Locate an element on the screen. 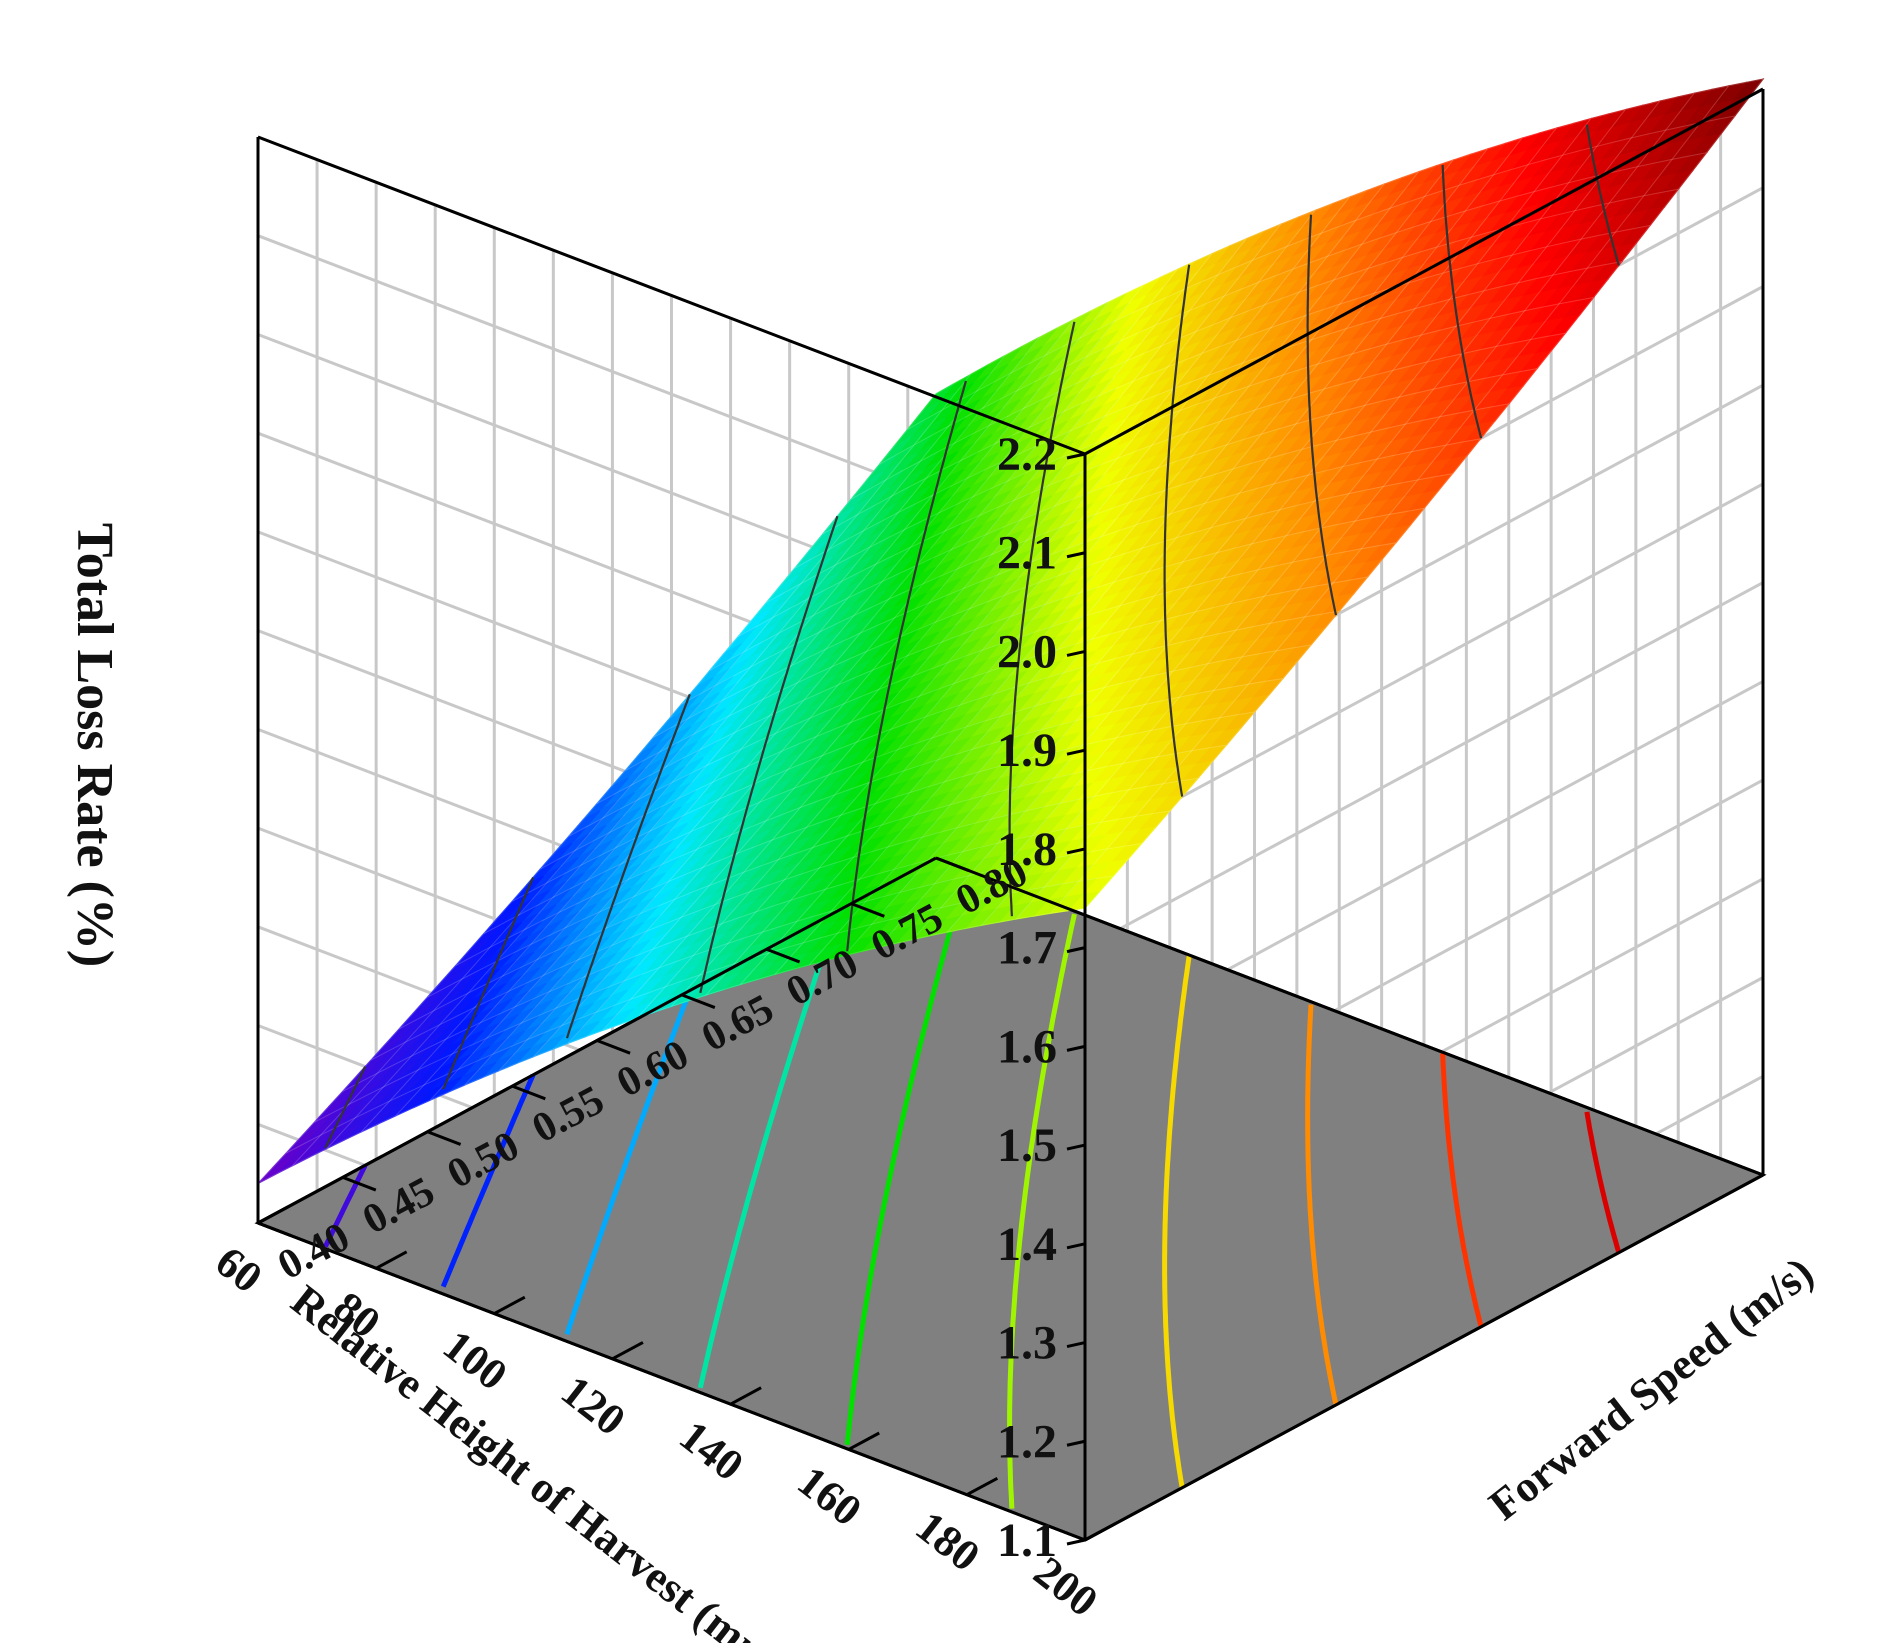 The image size is (1901, 1643). z-tick-label: 2.1 is located at coordinates (1027, 553).